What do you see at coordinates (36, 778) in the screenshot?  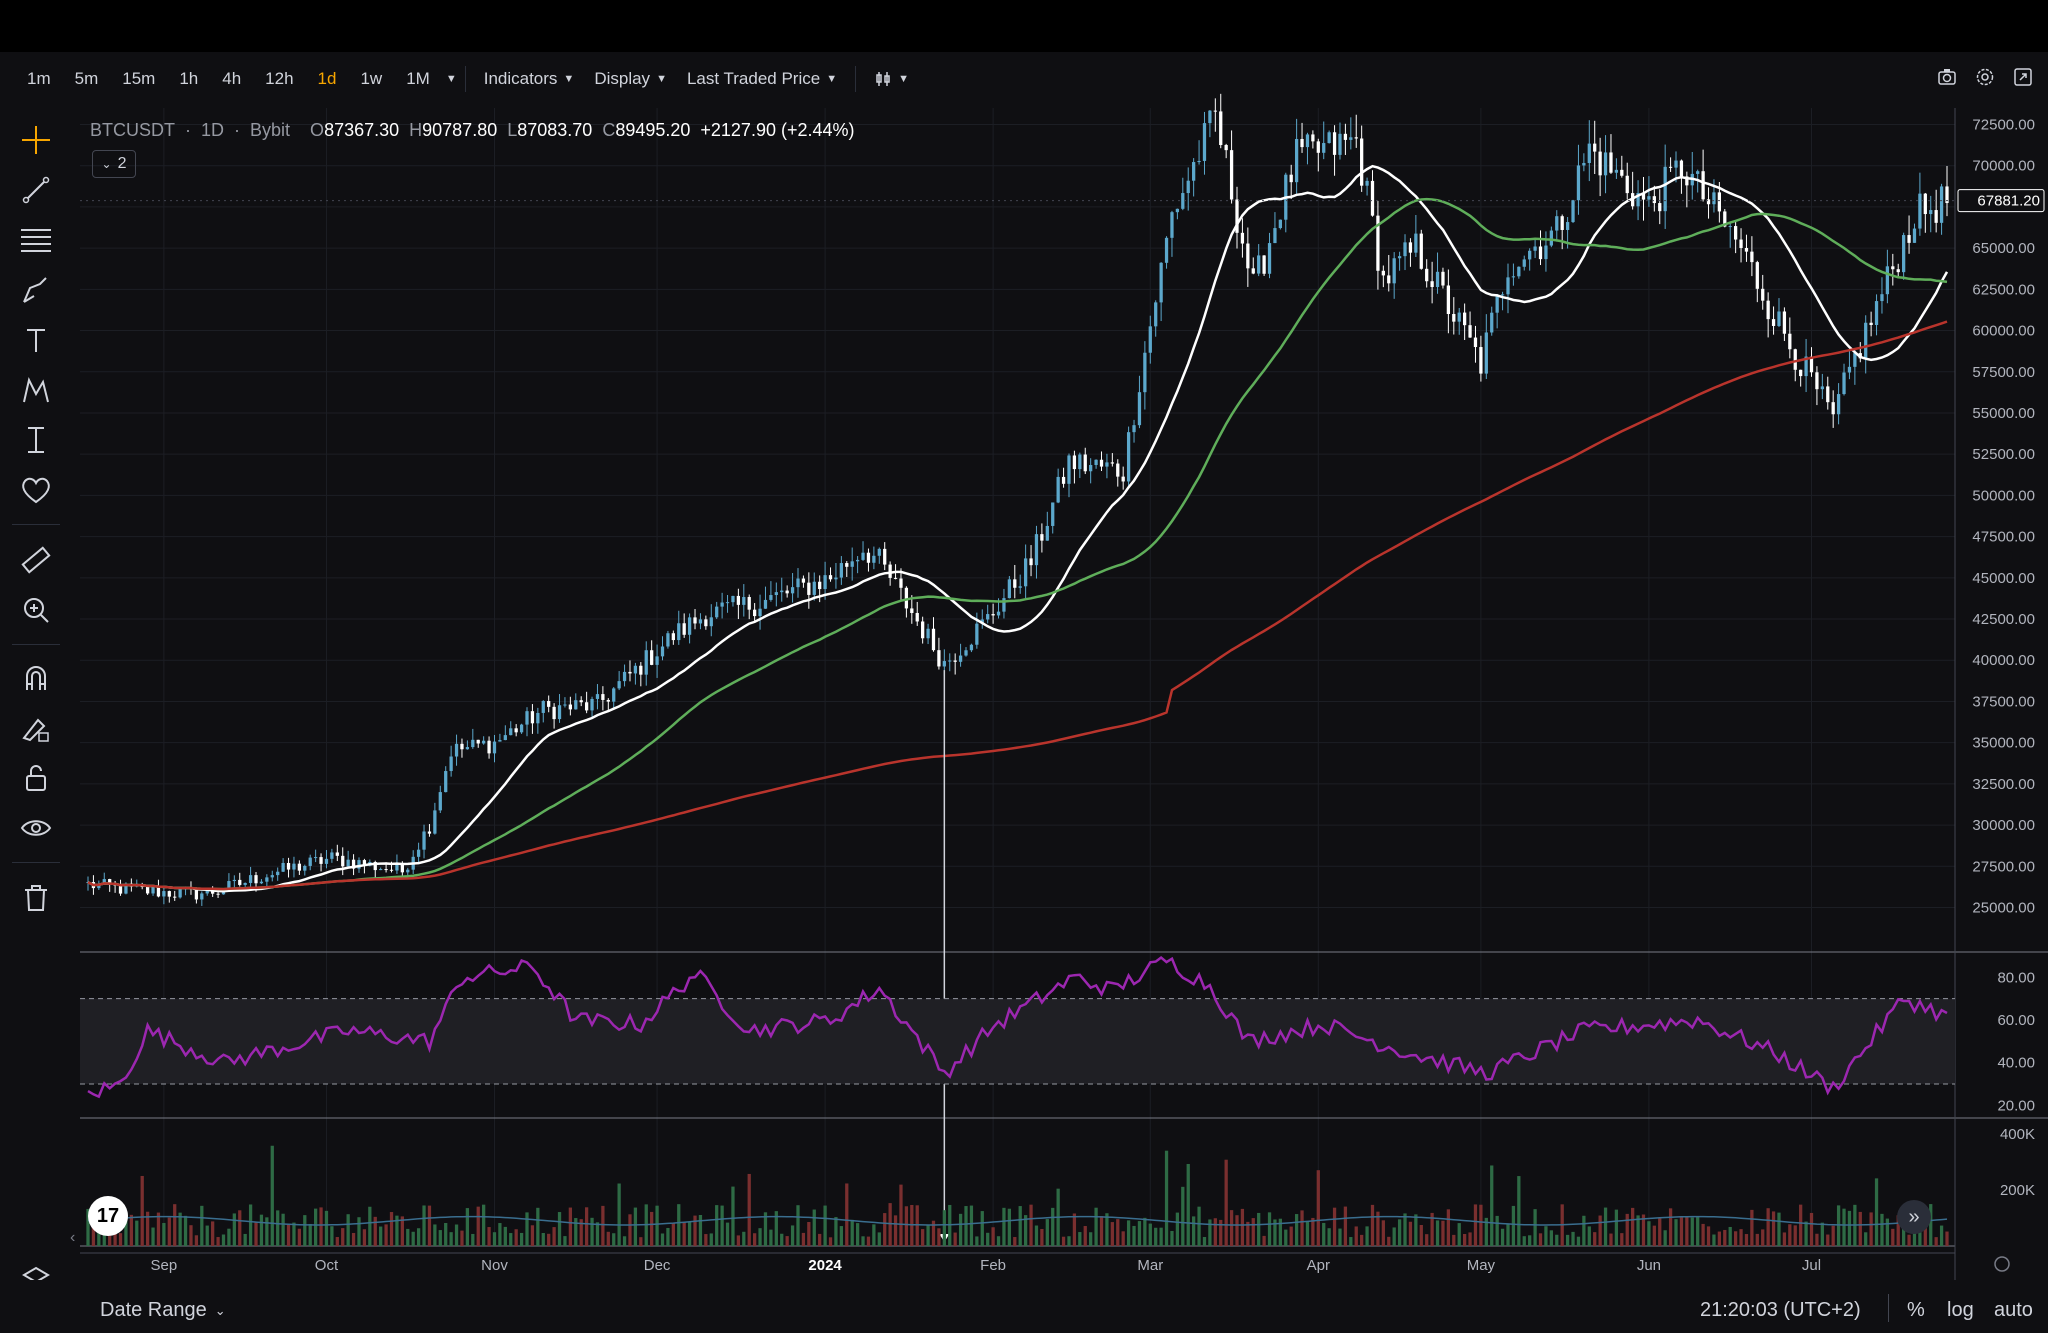 I see `unlock-icon` at bounding box center [36, 778].